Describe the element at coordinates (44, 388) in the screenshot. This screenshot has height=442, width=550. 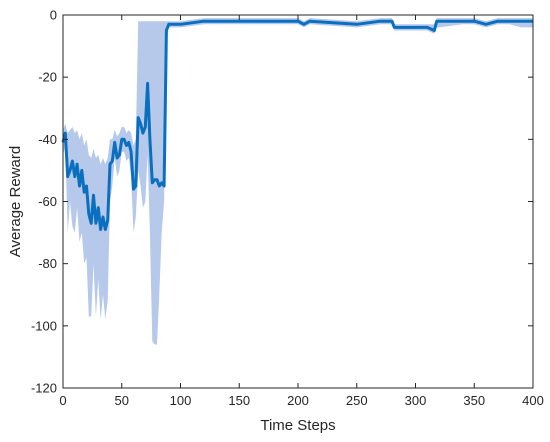
I see `y-tick-label: -120` at that location.